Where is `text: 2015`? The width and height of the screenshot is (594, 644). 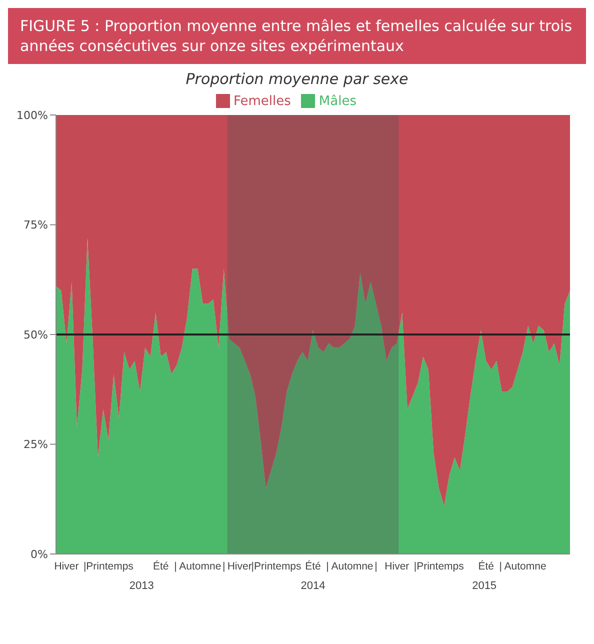 text: 2015 is located at coordinates (484, 586).